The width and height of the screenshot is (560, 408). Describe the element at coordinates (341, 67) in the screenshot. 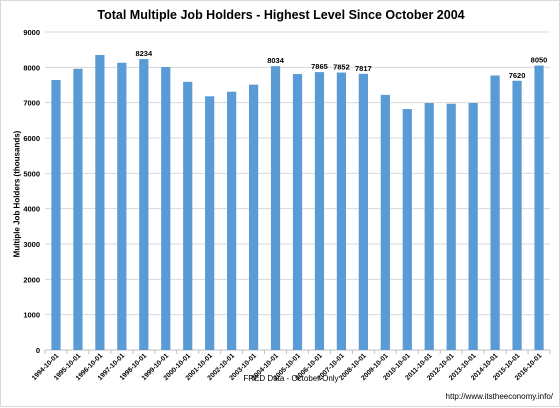

I see `data-label: 7852` at that location.